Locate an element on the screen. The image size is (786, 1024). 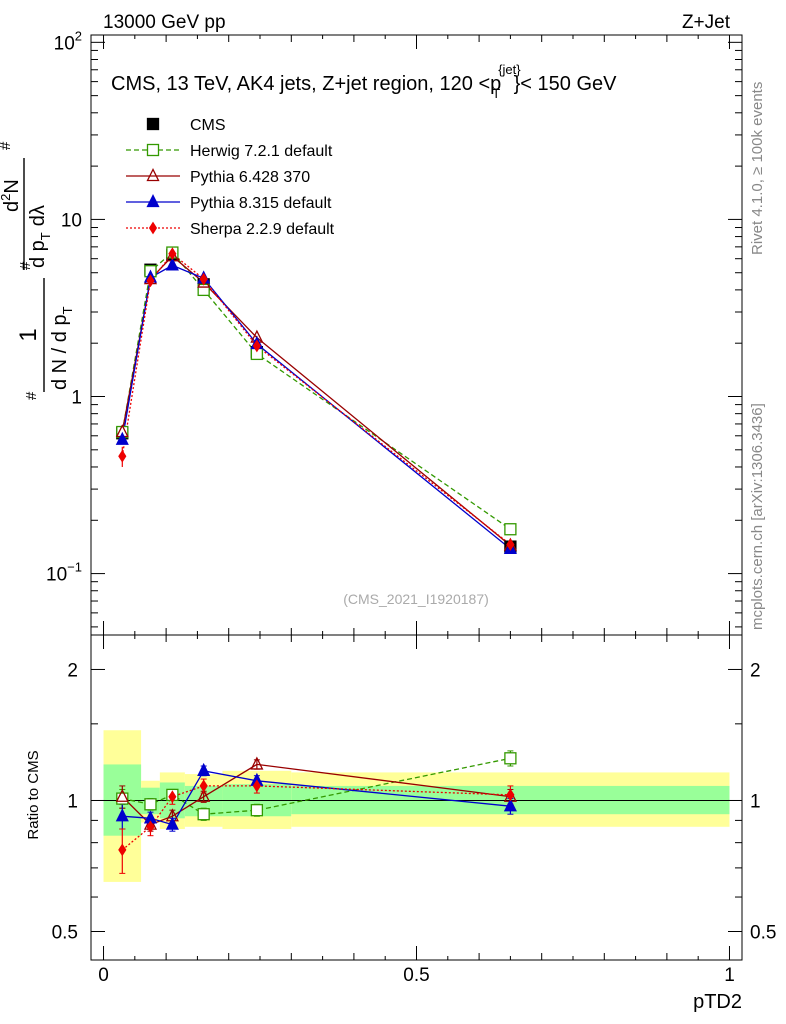
ylabel-denominator: d N / d pT is located at coordinates (62, 348).